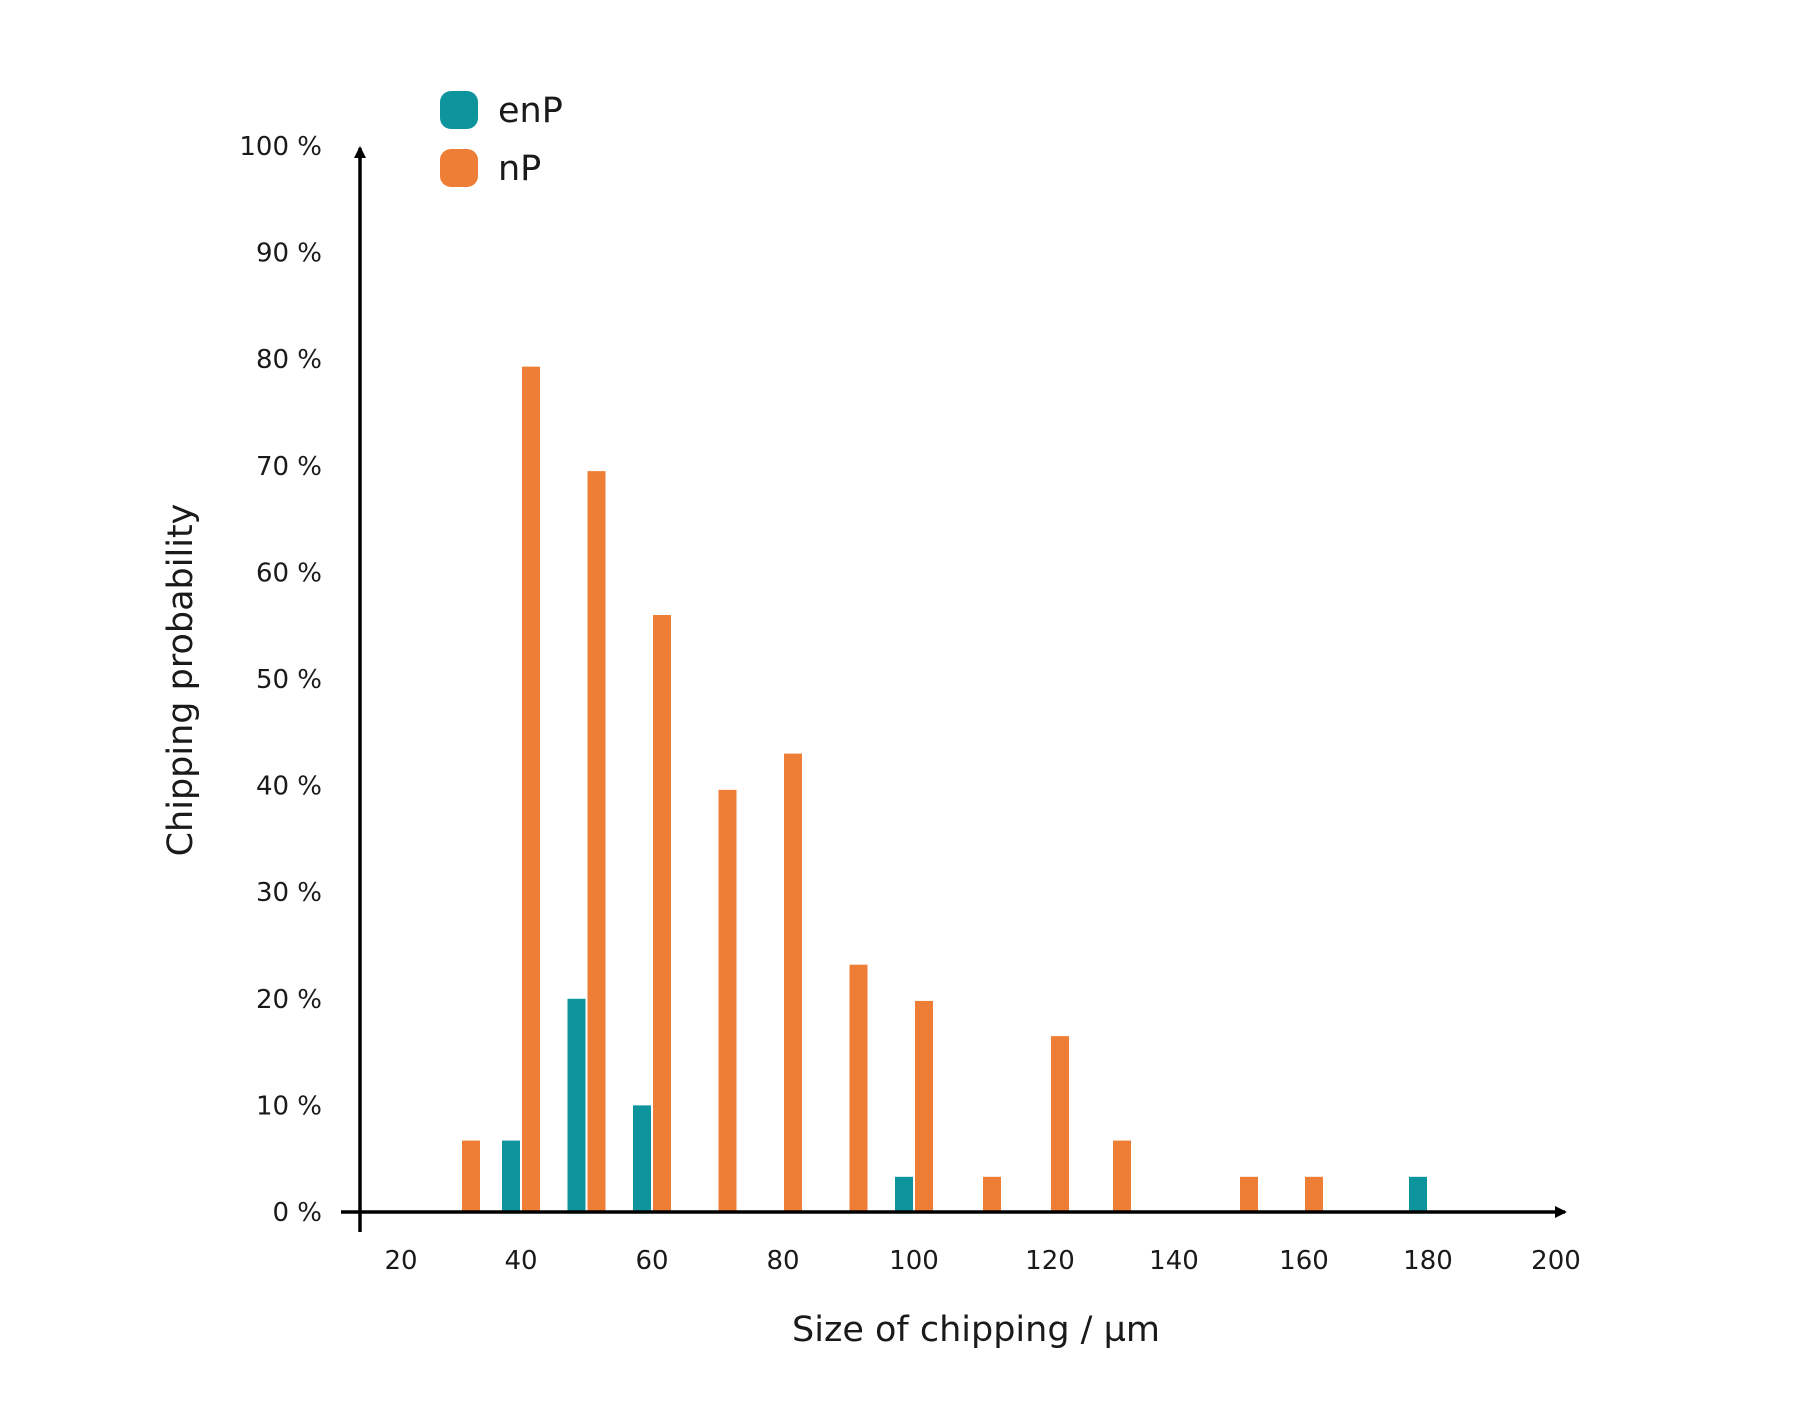  I want to click on y-tick-label: 90 %, so click(289, 254).